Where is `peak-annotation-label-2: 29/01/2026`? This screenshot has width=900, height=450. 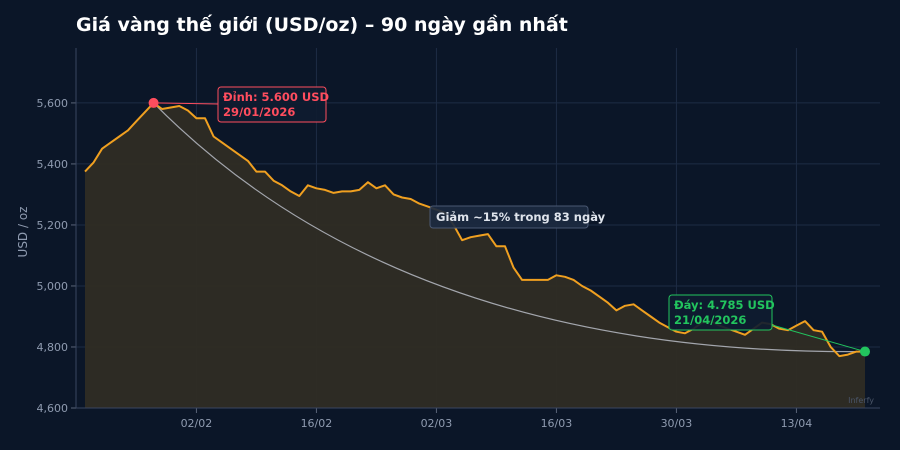 peak-annotation-label-2: 29/01/2026 is located at coordinates (259, 112).